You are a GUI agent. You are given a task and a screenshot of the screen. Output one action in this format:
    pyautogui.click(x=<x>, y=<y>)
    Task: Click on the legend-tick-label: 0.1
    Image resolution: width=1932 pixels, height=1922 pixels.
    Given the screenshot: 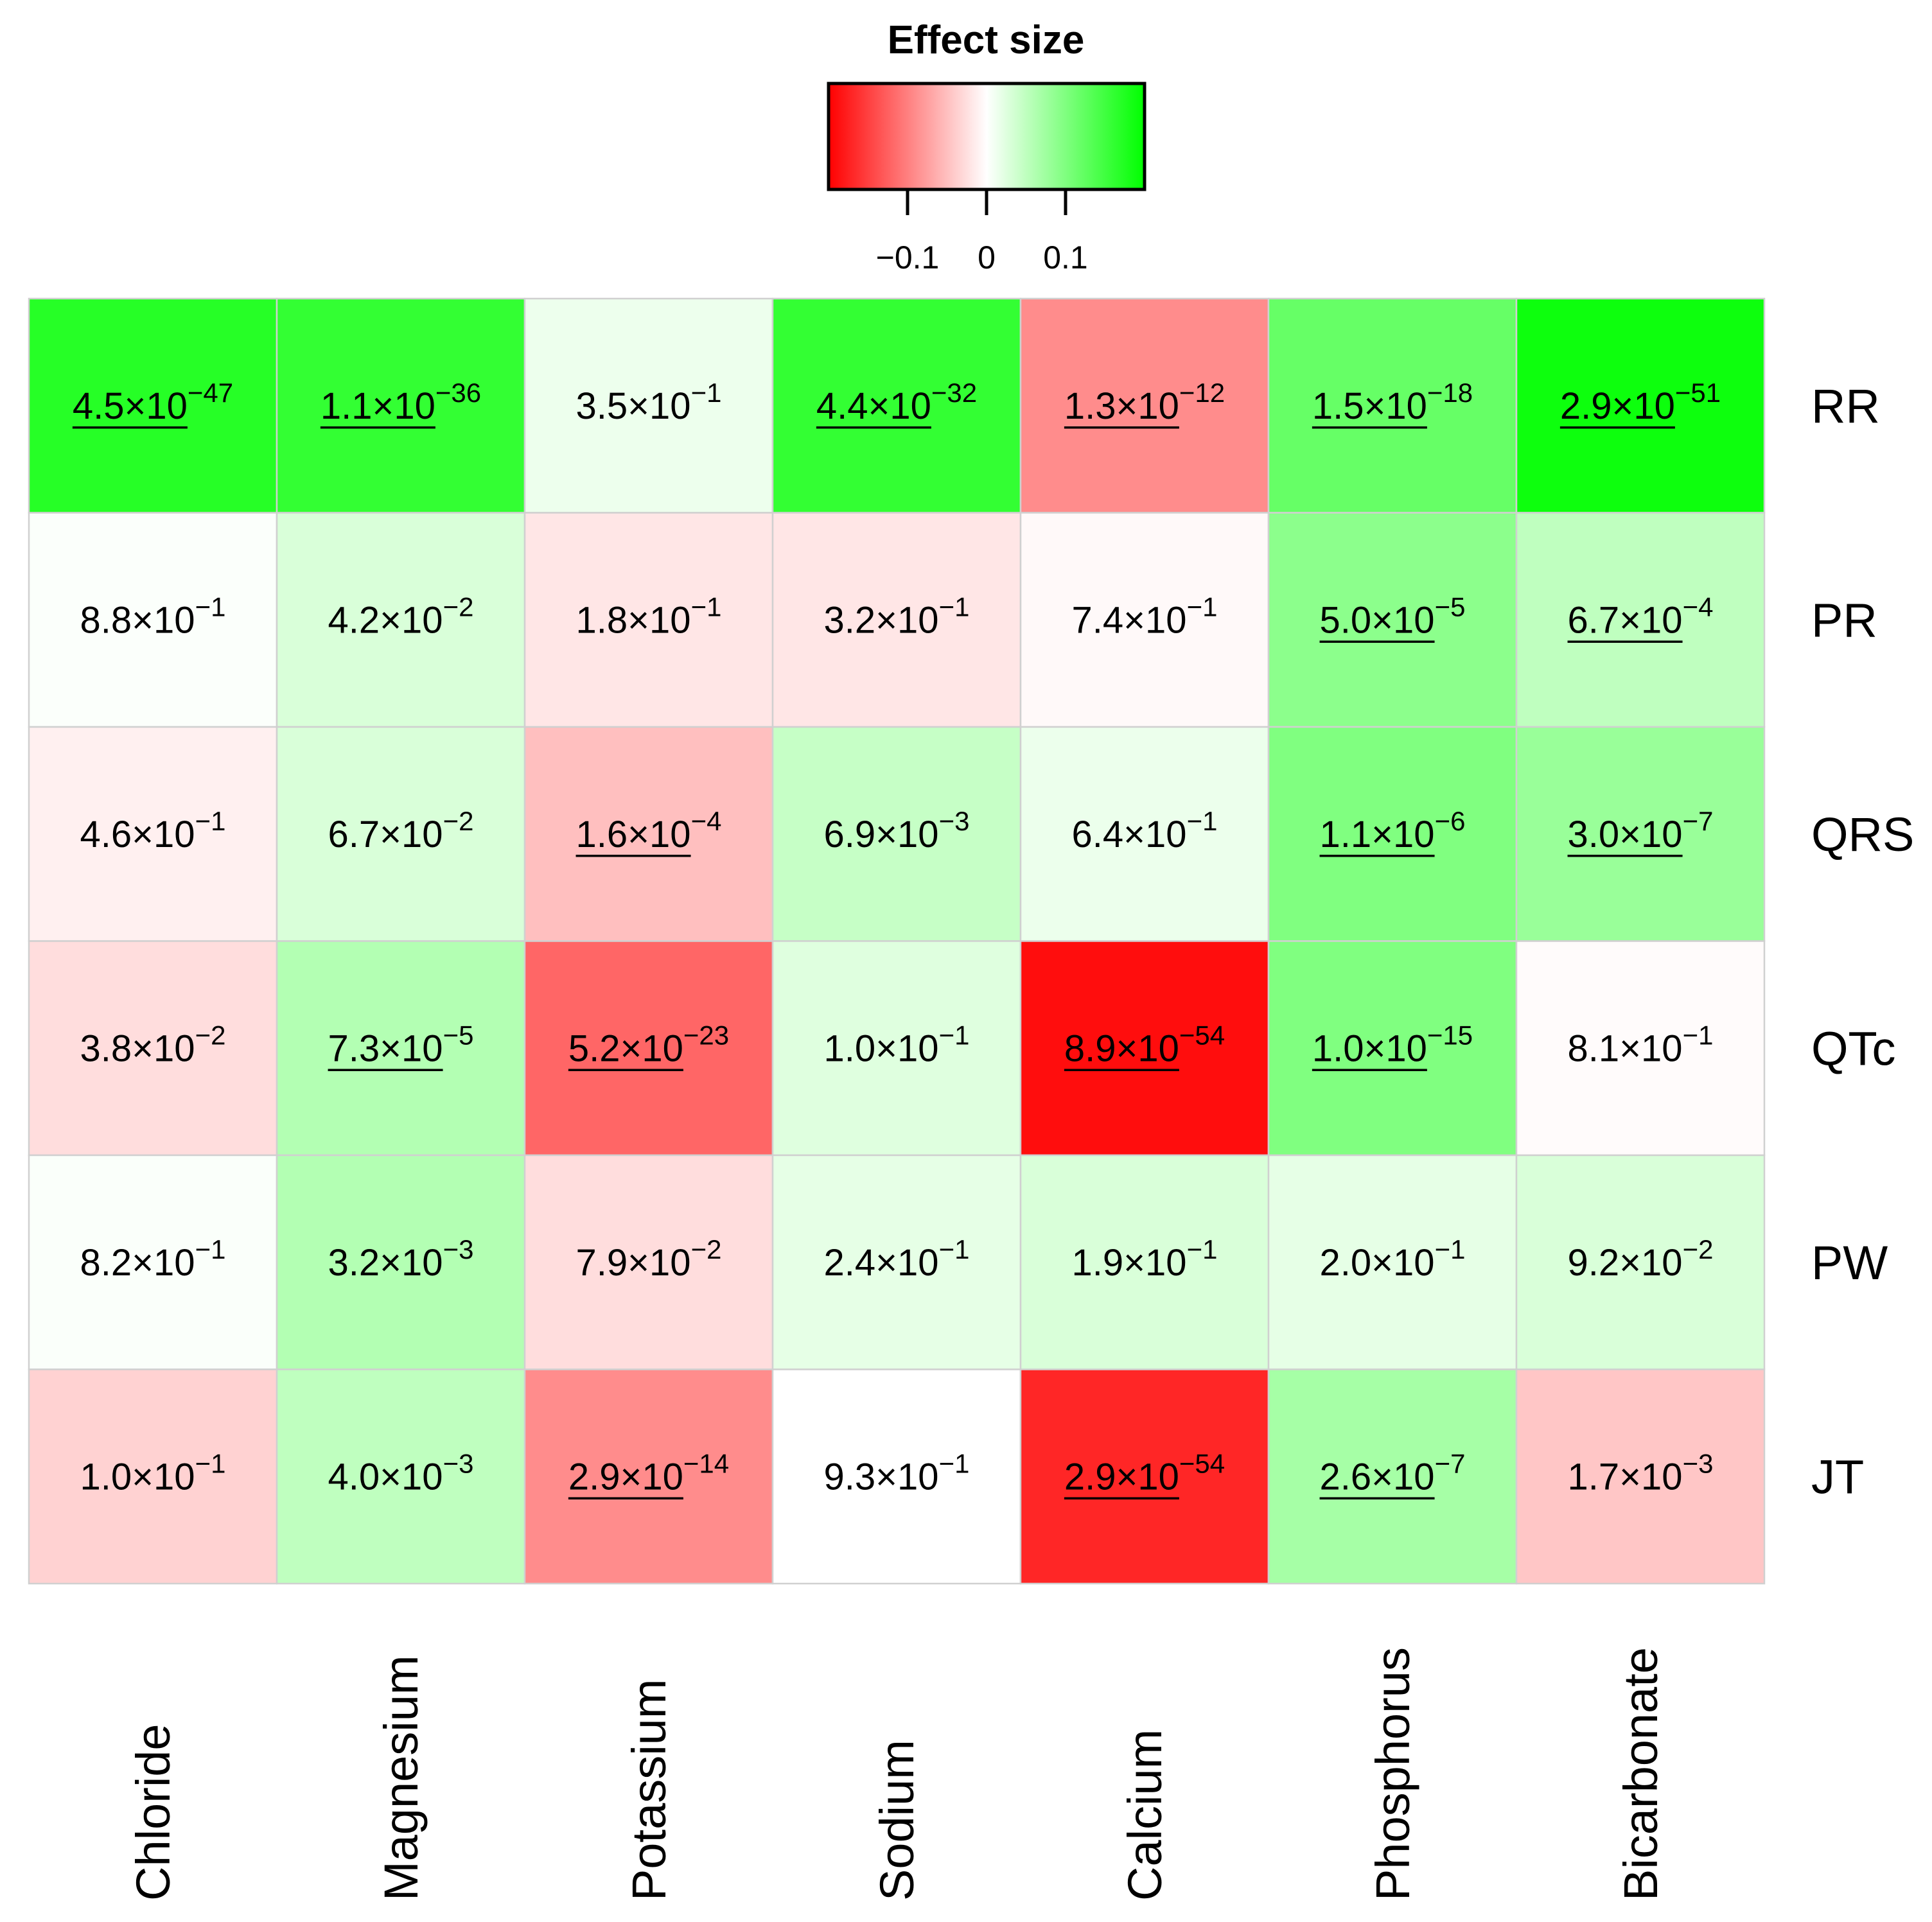 What is the action you would take?
    pyautogui.click(x=1065, y=257)
    